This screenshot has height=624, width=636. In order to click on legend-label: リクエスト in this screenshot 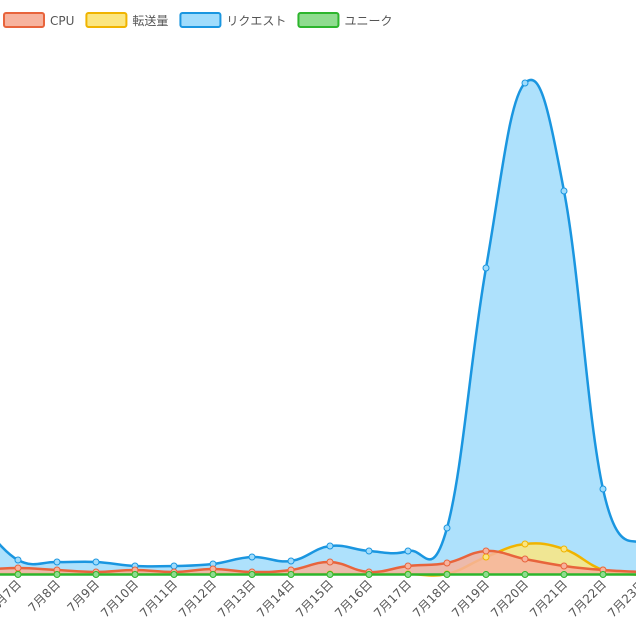, I will do `click(256, 21)`.